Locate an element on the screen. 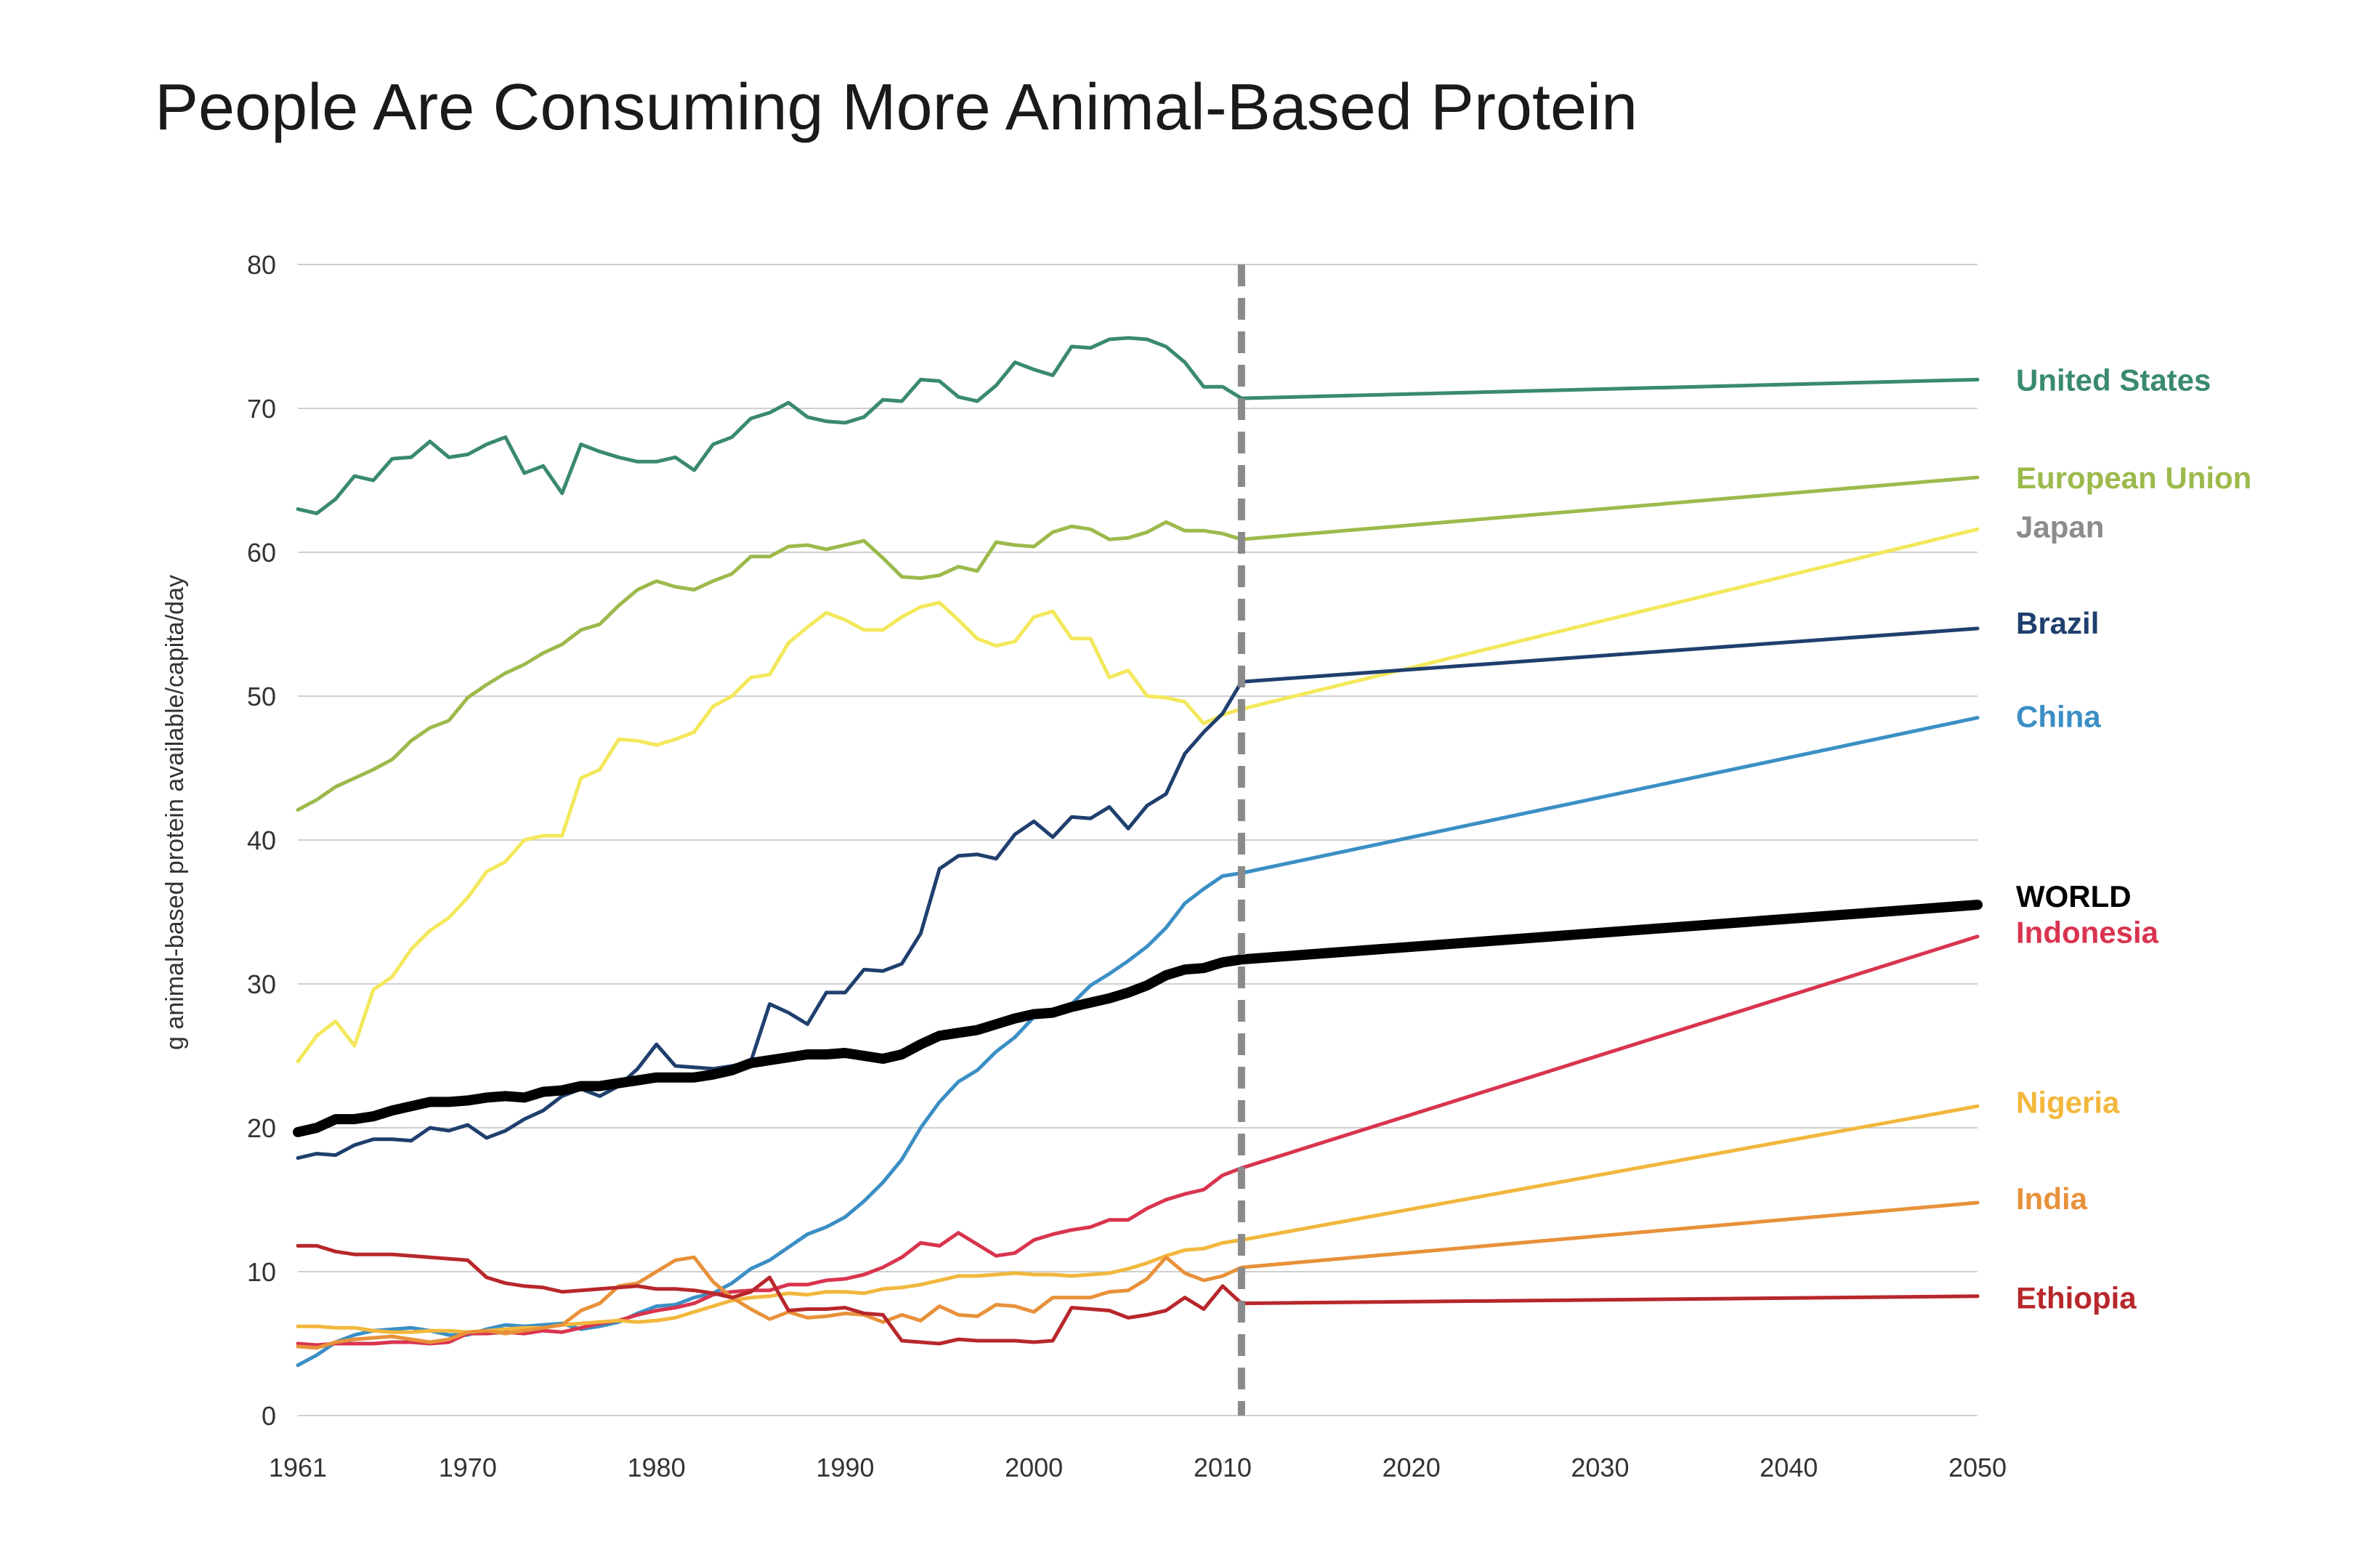 This screenshot has height=1542, width=2380. series-line-india is located at coordinates (1138, 1275).